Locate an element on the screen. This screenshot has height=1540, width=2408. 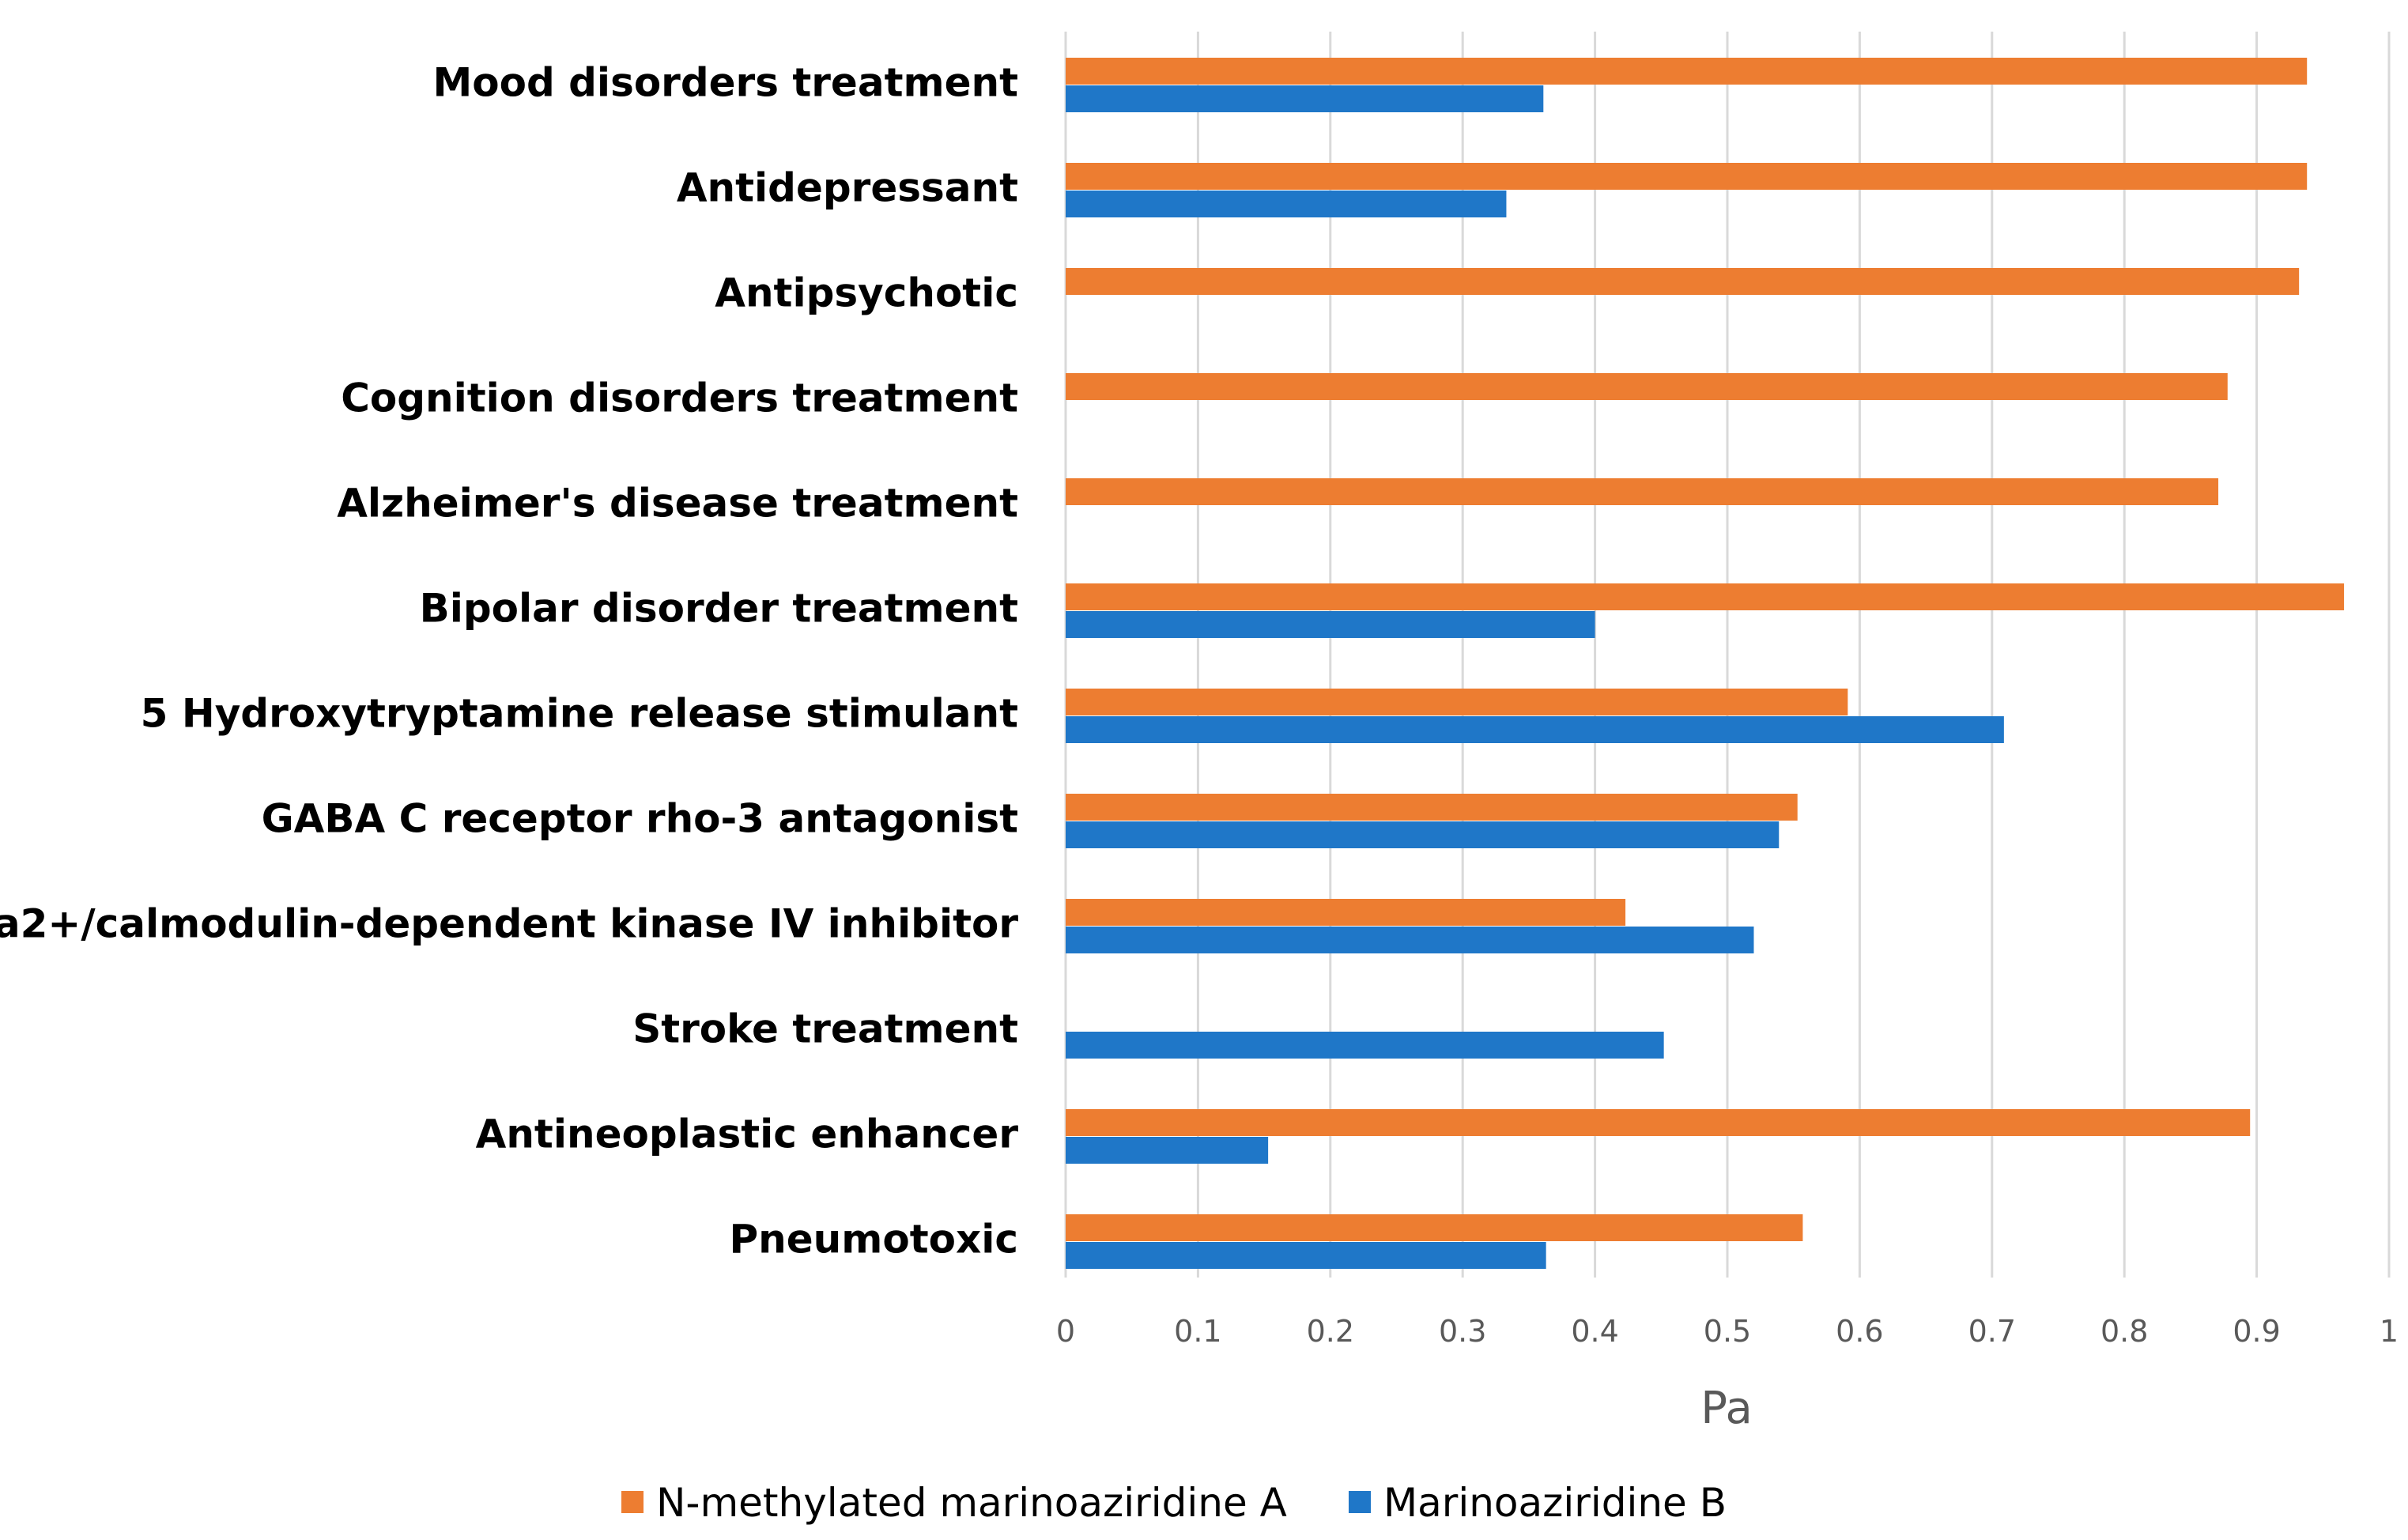
category-label-alzheimer-s-disease-treatment: Alzheimer's disease treatment is located at coordinates (677, 504).